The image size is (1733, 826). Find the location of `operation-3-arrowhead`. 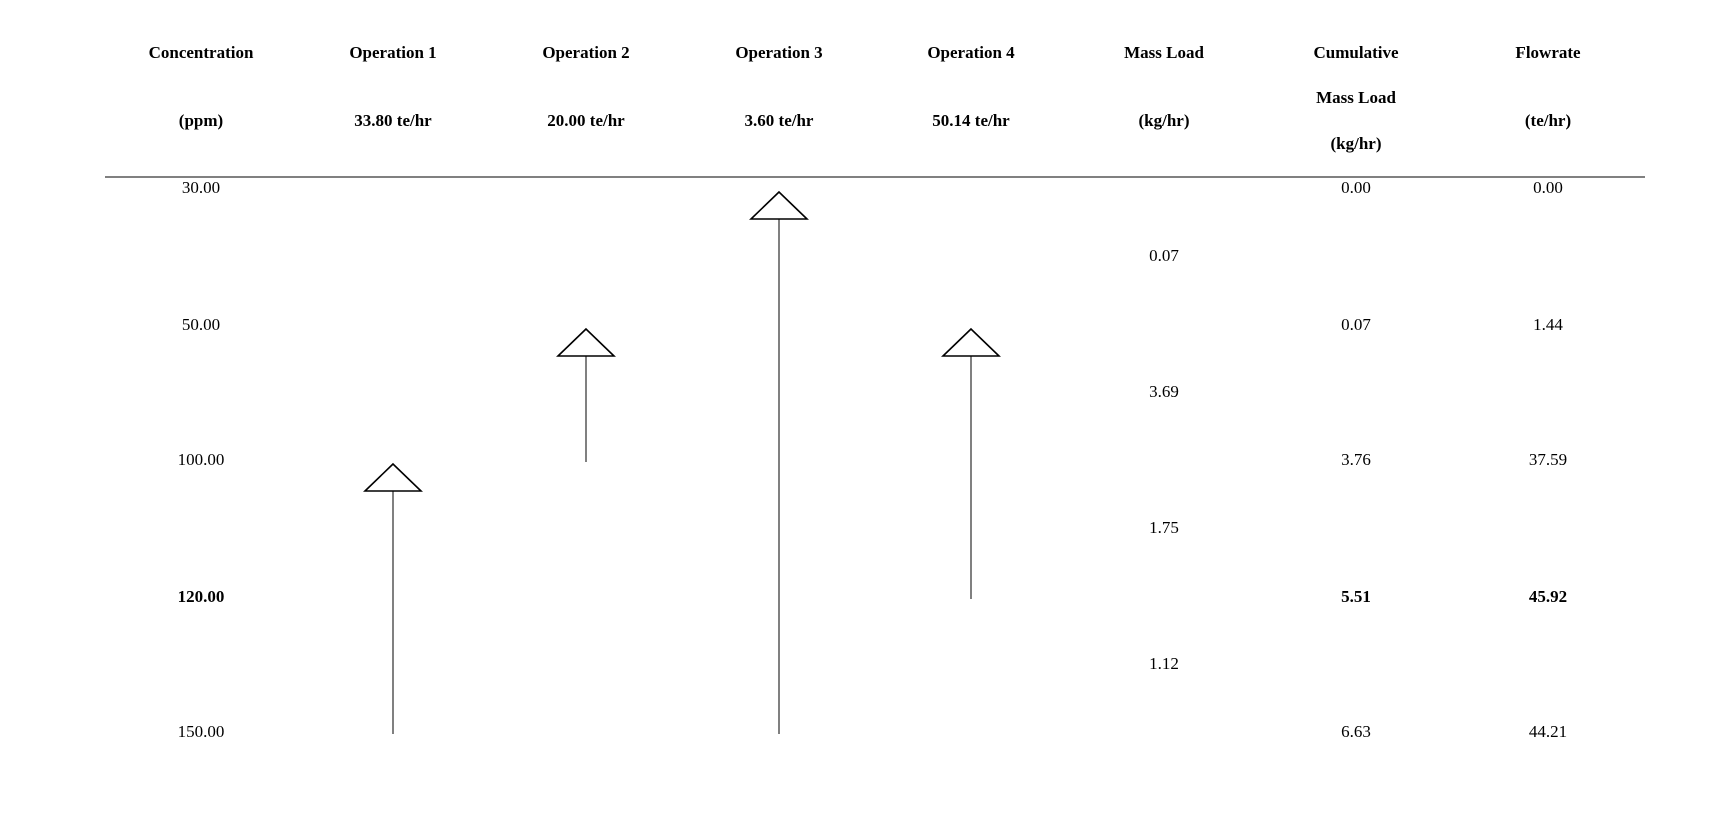

operation-3-arrowhead is located at coordinates (779, 205).